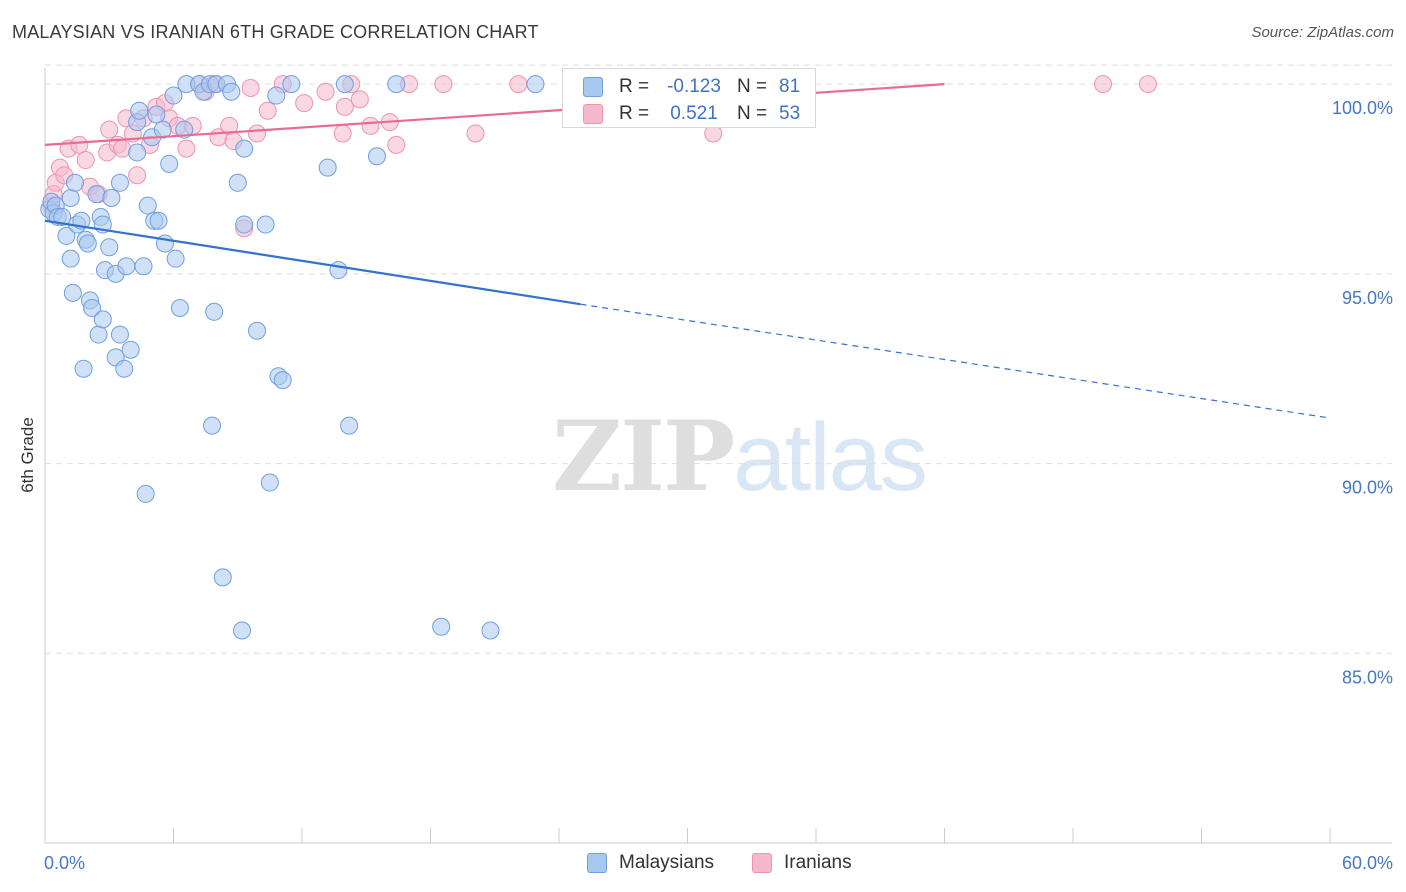  Describe the element at coordinates (312, 262) in the screenshot. I see `malaysians-trend-line` at that location.